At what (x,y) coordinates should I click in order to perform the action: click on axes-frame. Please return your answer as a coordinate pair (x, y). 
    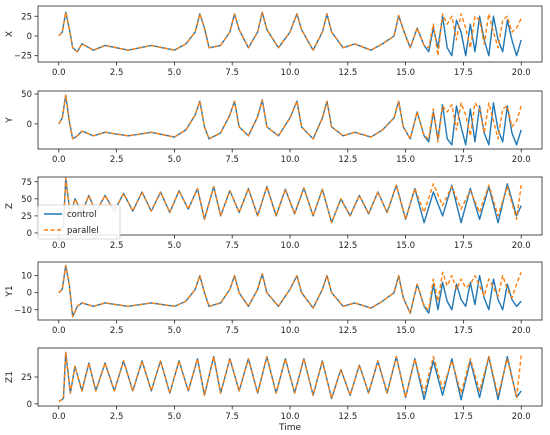
    Looking at the image, I should click on (290, 291).